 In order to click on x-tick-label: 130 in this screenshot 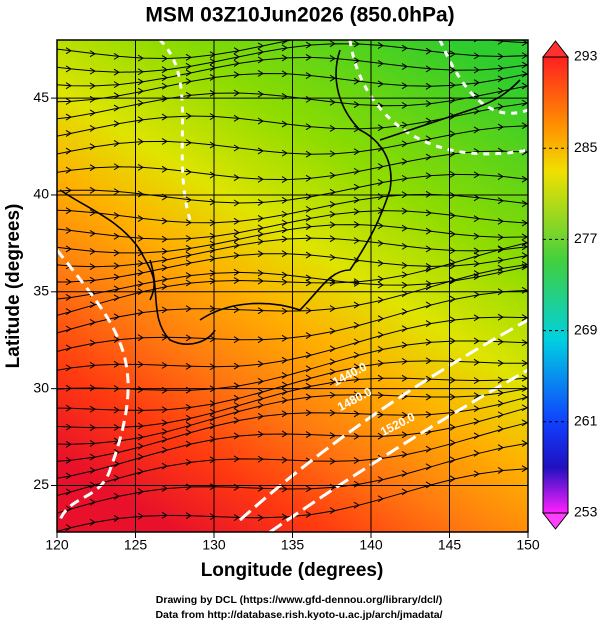, I will do `click(214, 545)`.